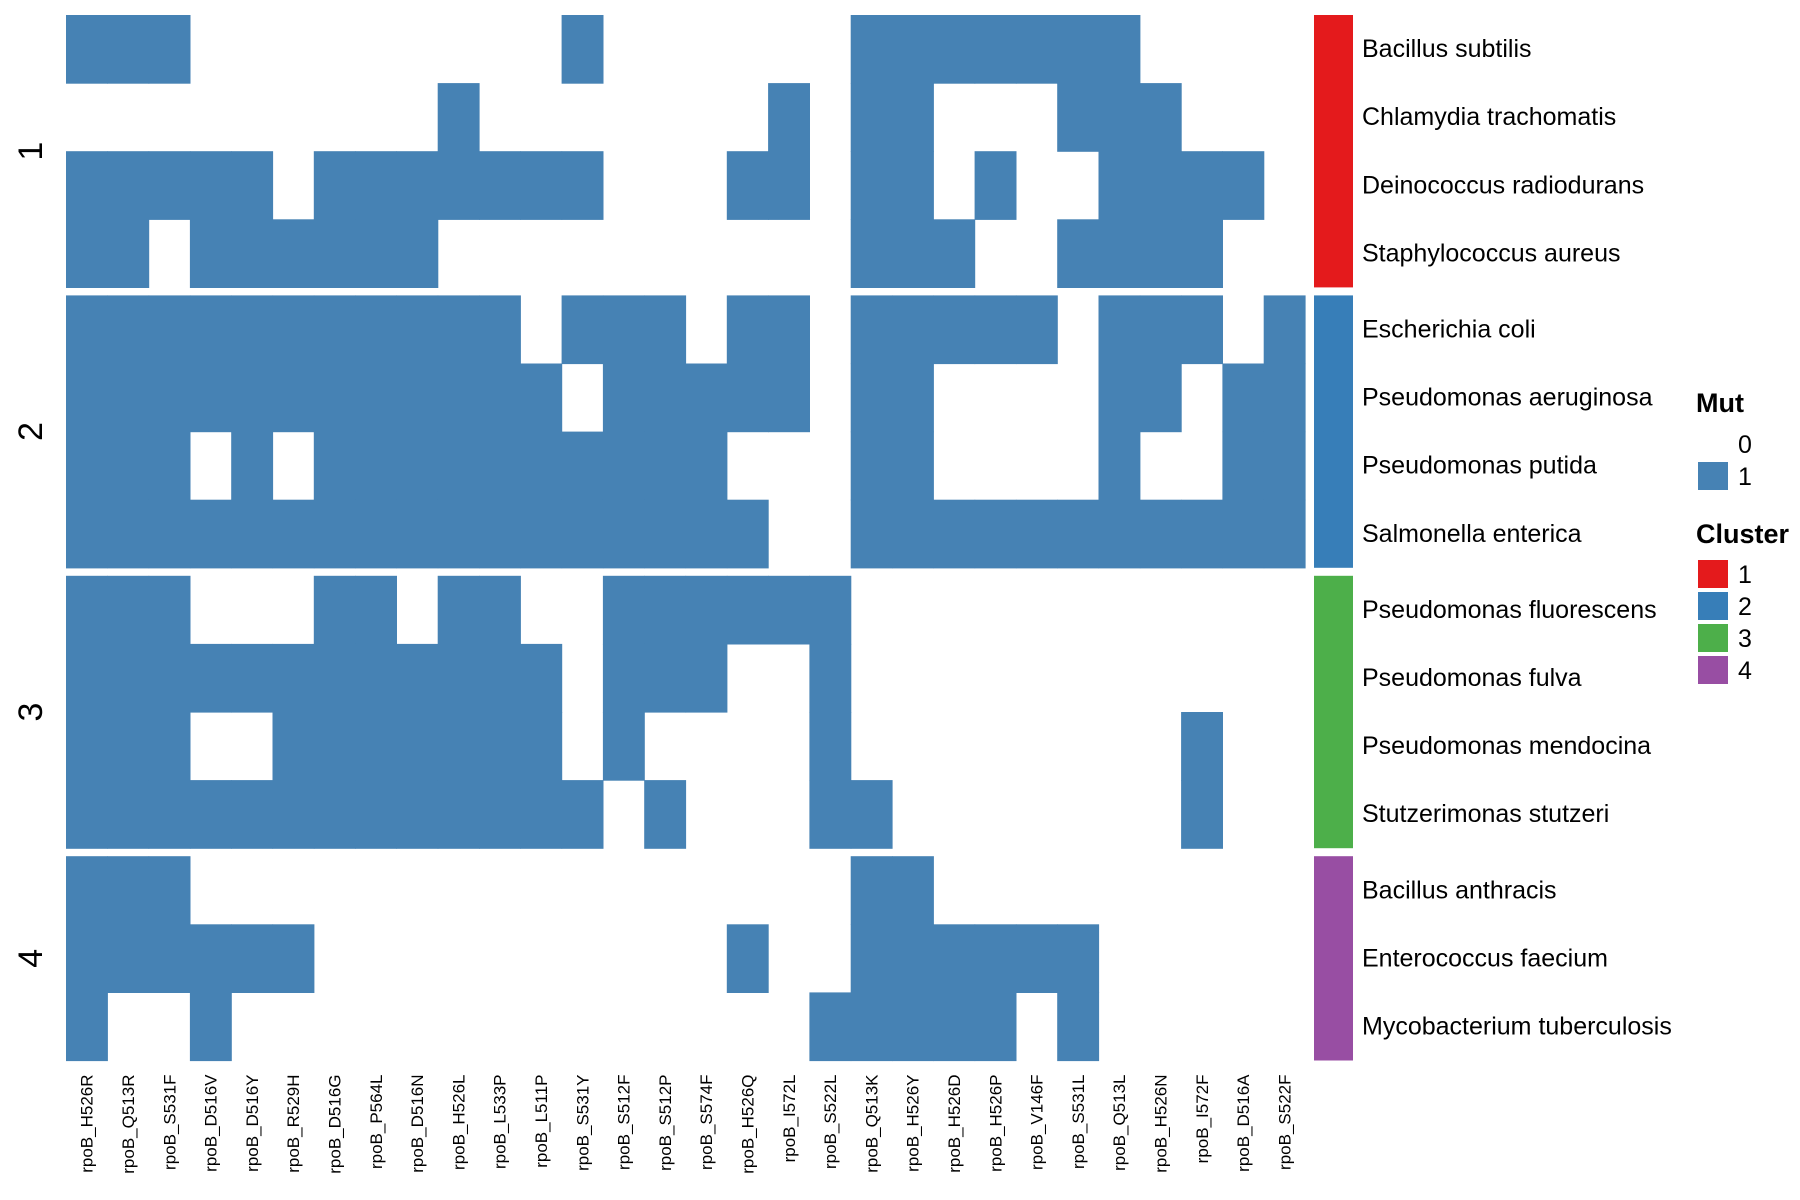 Image resolution: width=1800 pixels, height=1200 pixels. Describe the element at coordinates (252, 1123) in the screenshot. I see `column-label: rpoB_D516Y` at that location.